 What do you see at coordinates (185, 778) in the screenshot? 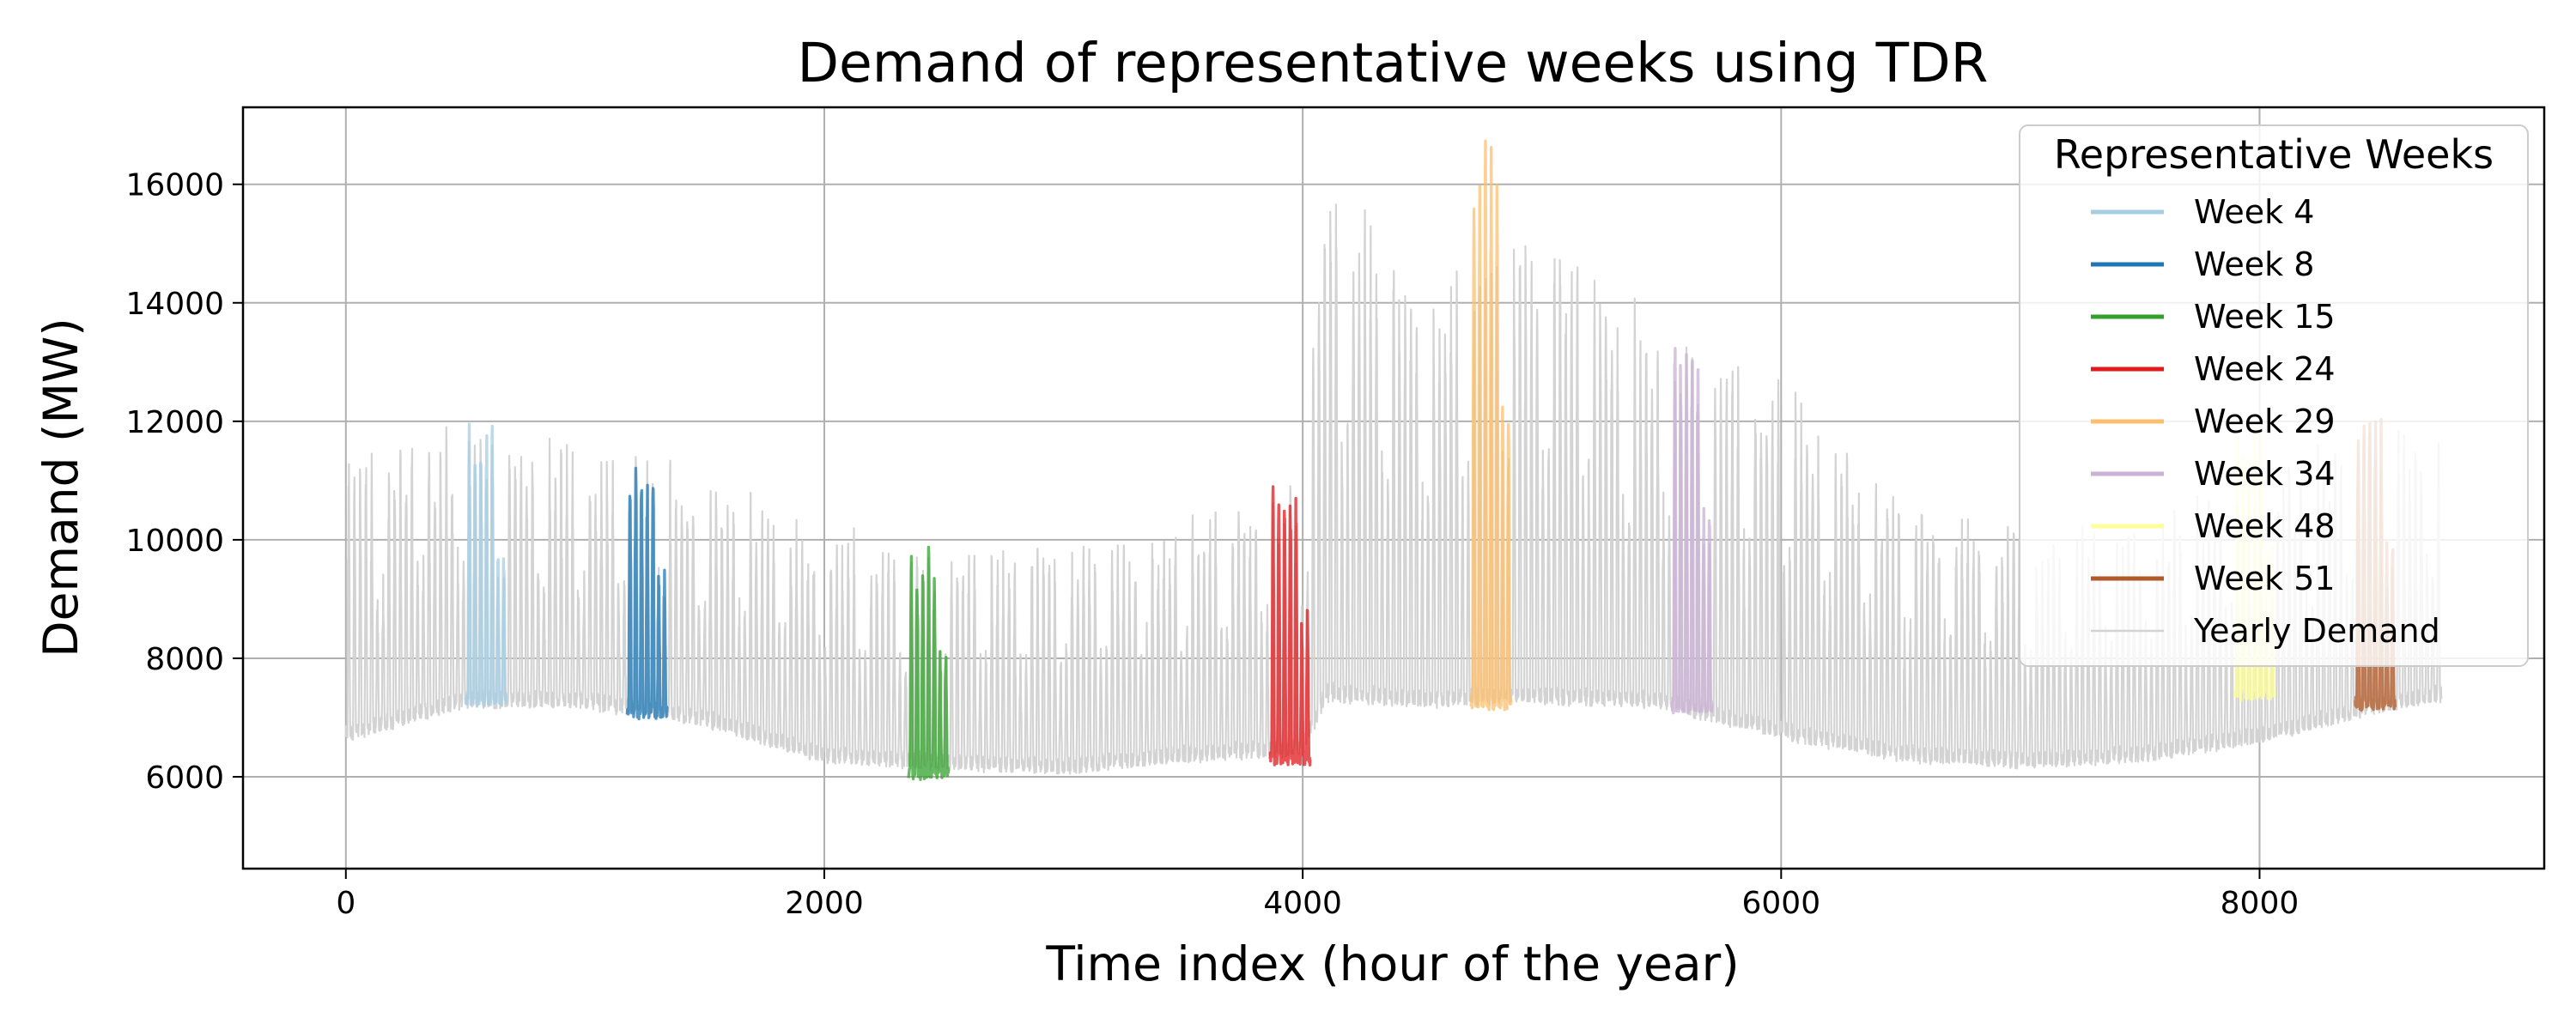
I see `y-tick-label: 6000` at bounding box center [185, 778].